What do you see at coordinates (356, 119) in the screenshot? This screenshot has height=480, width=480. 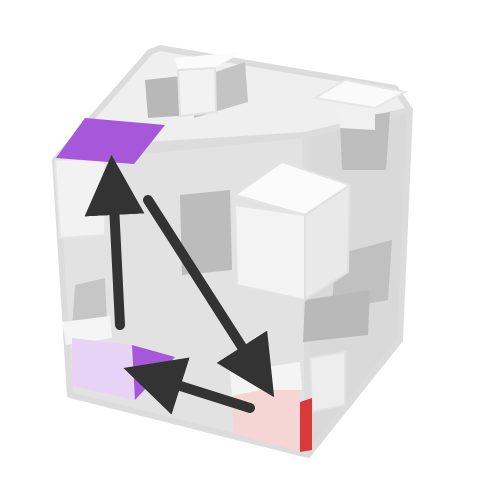 I see `white-block-top-right-front` at bounding box center [356, 119].